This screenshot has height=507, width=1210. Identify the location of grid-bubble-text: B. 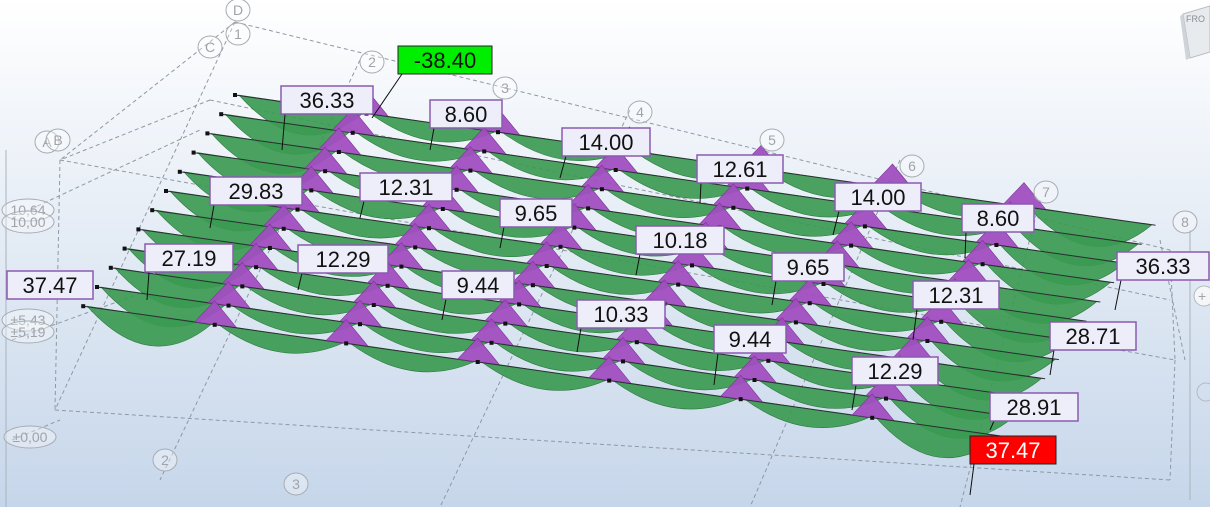
(57, 140).